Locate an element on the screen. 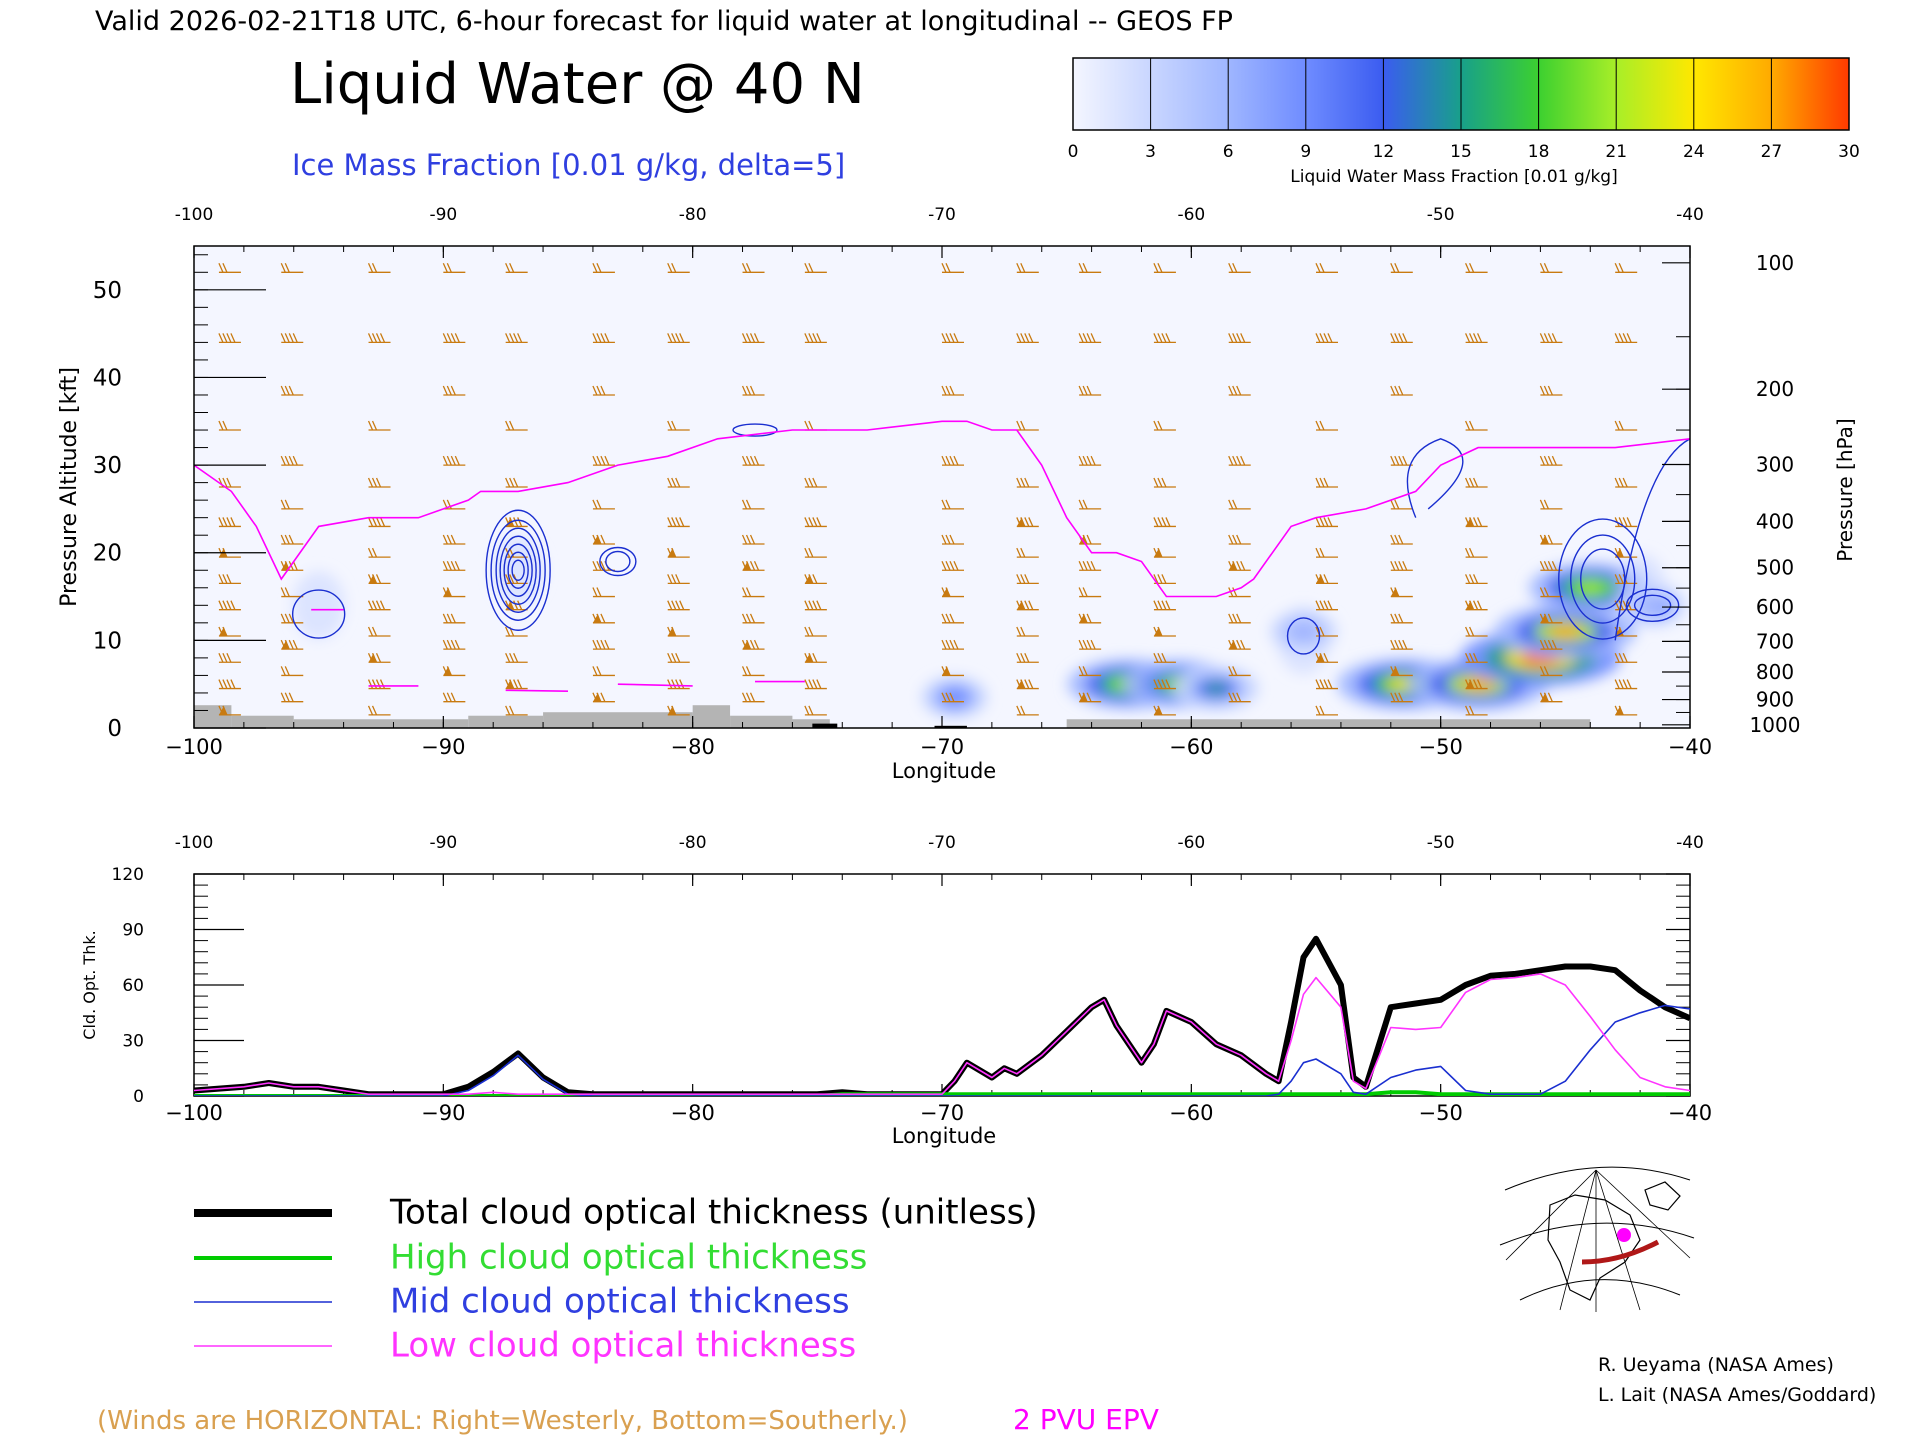 The width and height of the screenshot is (1920, 1440). colorbar-tick-label: 27 is located at coordinates (1772, 152).